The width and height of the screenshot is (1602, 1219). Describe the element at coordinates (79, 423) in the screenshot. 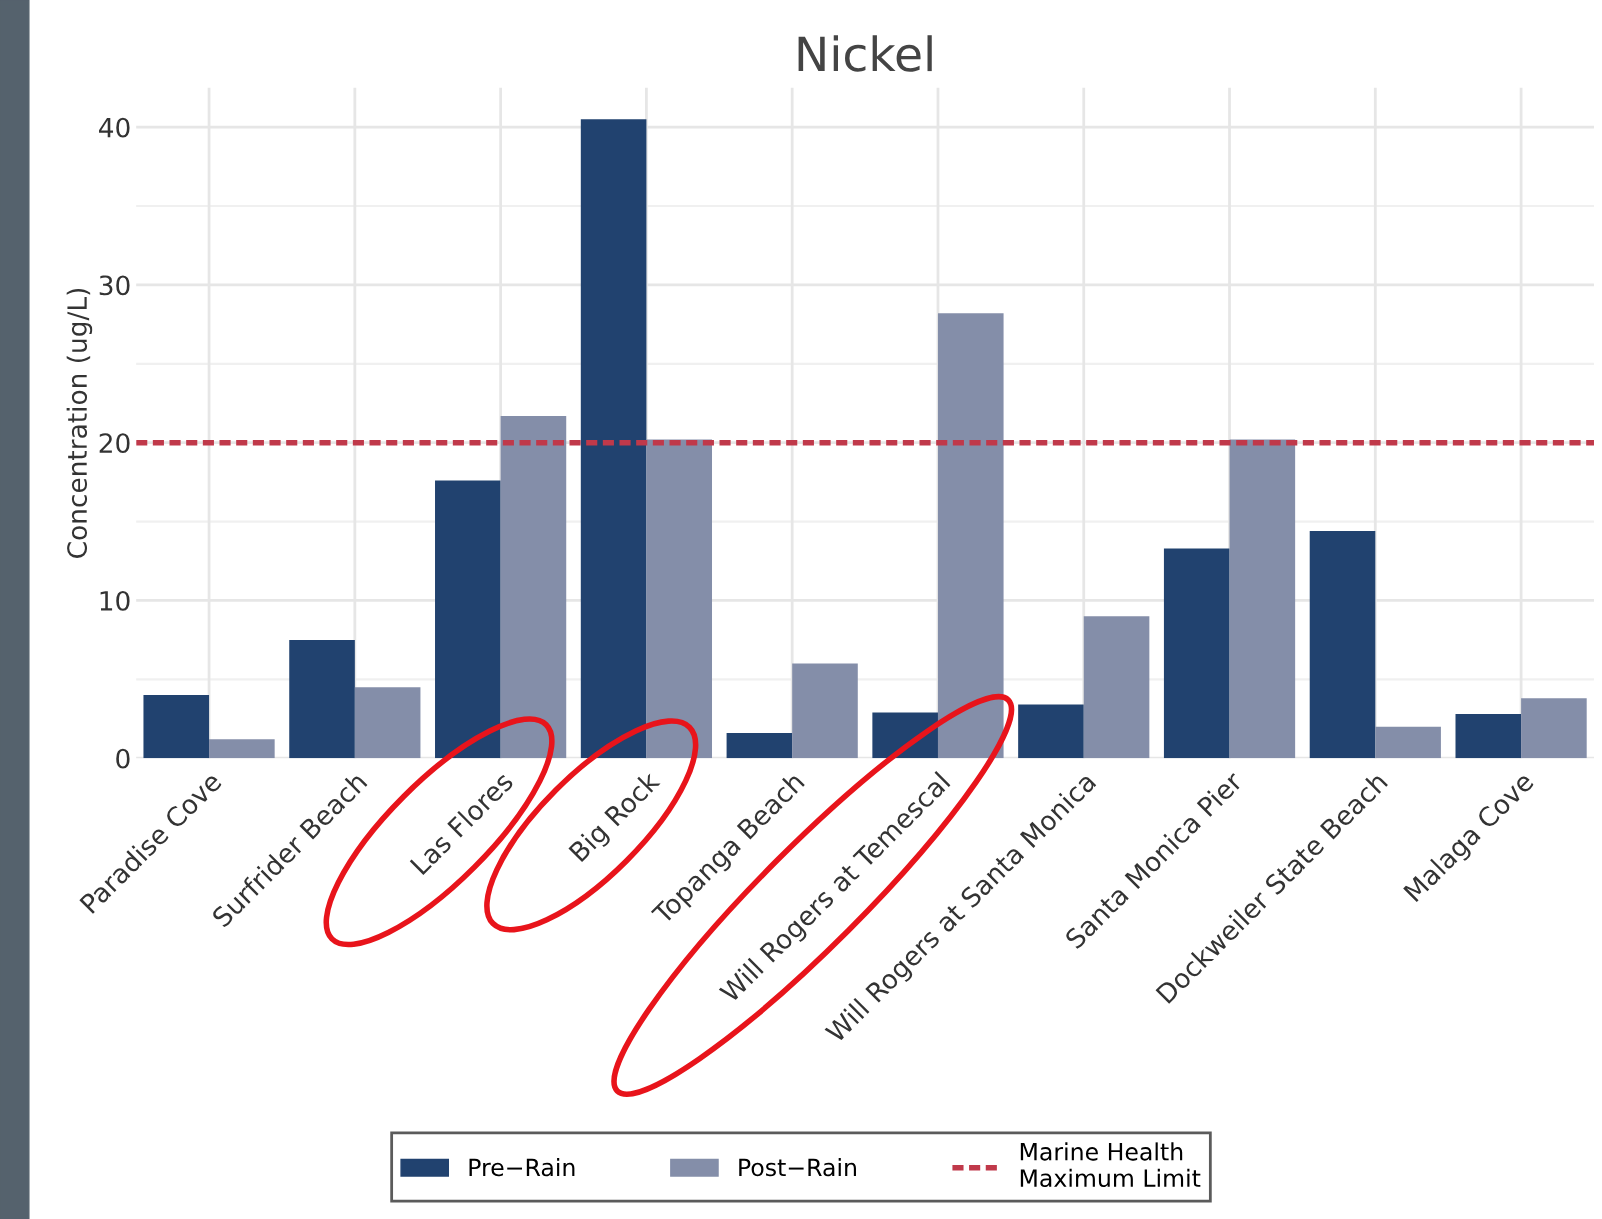

I see `y-axis-title: Concentration (ug/L)` at that location.